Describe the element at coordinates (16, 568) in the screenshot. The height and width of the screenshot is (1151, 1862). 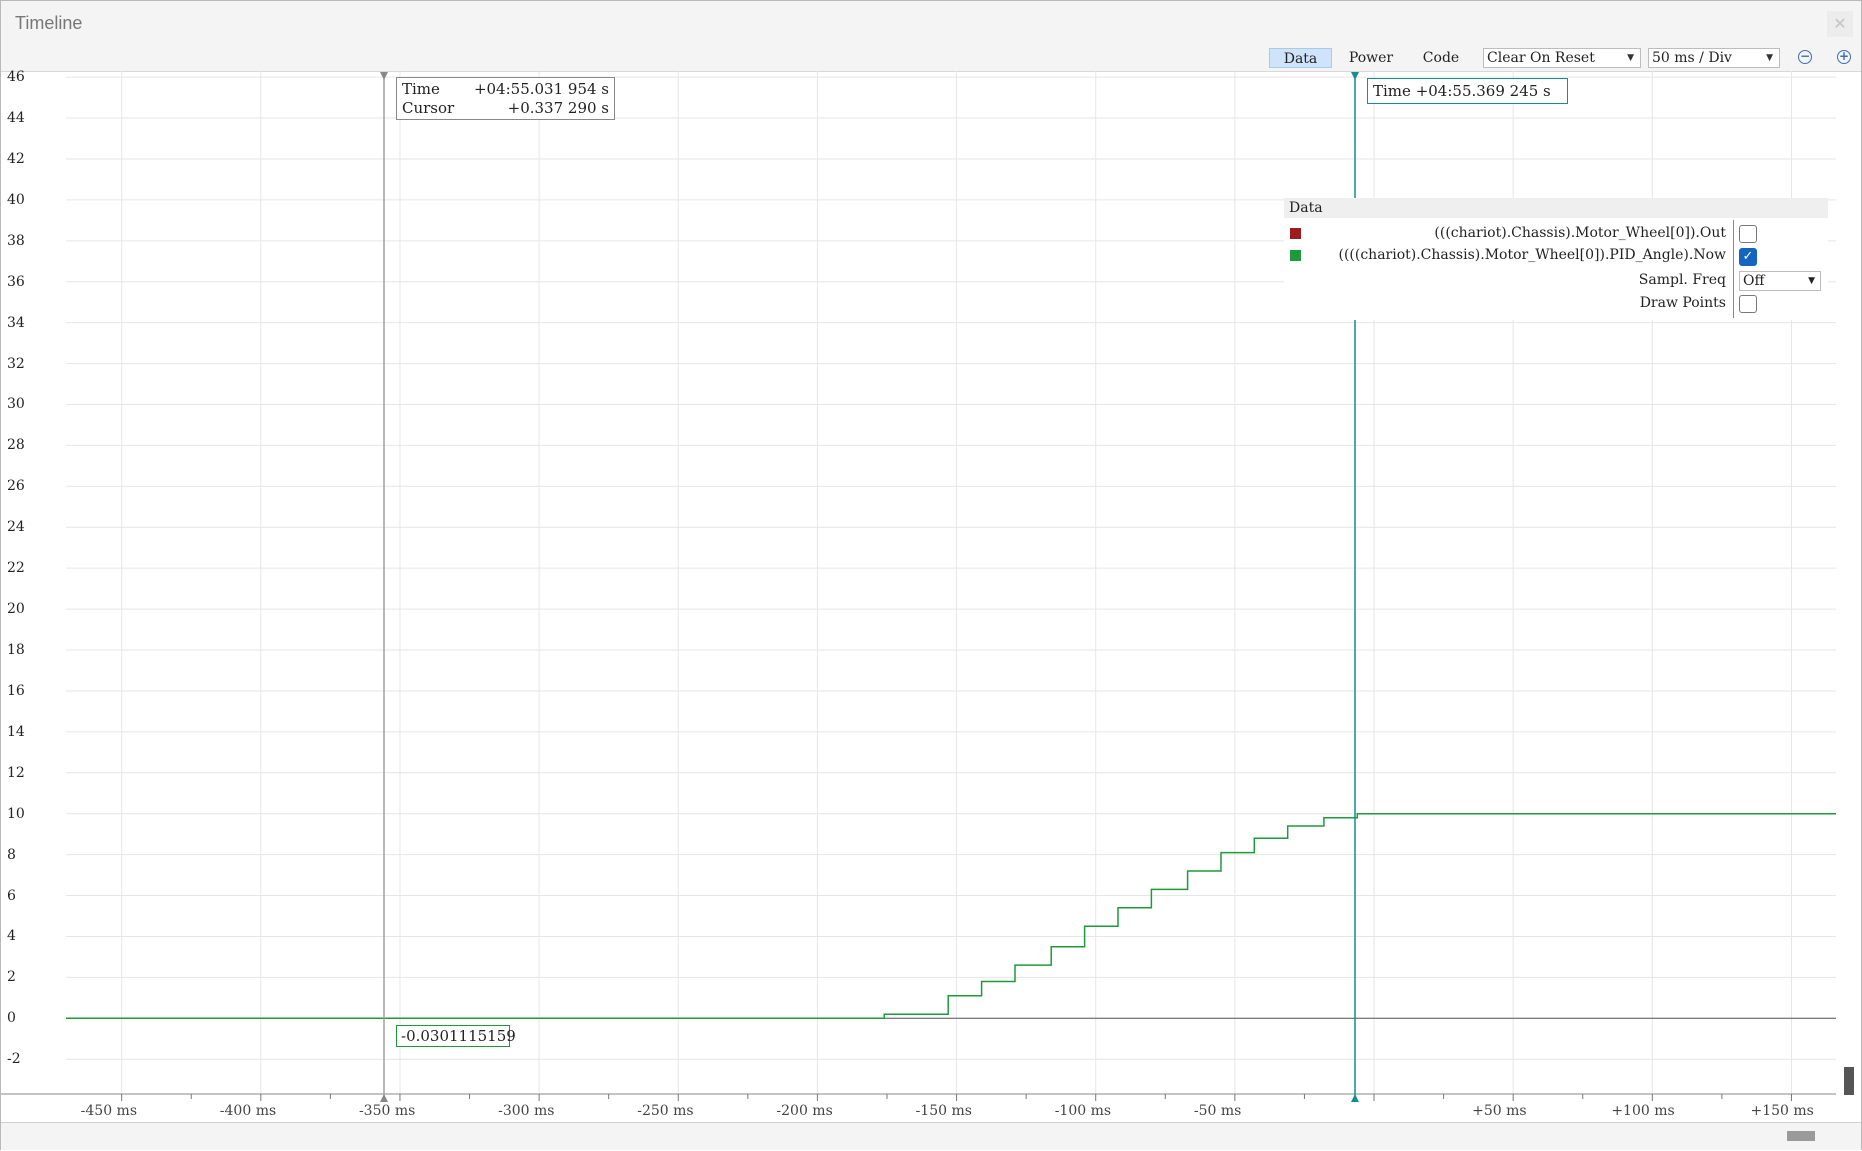
I see `y-tick-label: 22` at that location.